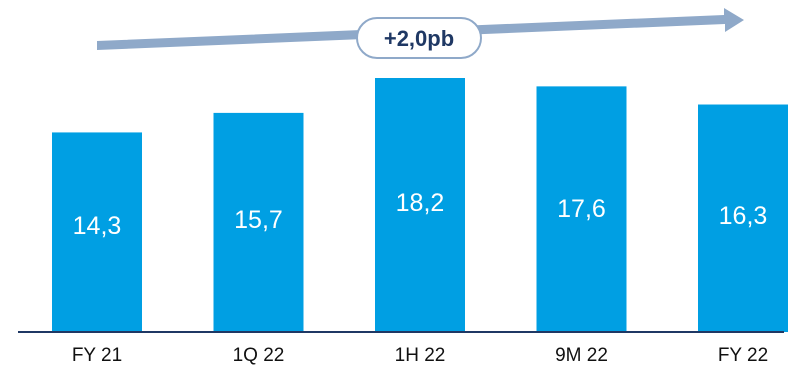 Image resolution: width=802 pixels, height=368 pixels. Describe the element at coordinates (259, 355) in the screenshot. I see `category-label: 1Q 22` at that location.